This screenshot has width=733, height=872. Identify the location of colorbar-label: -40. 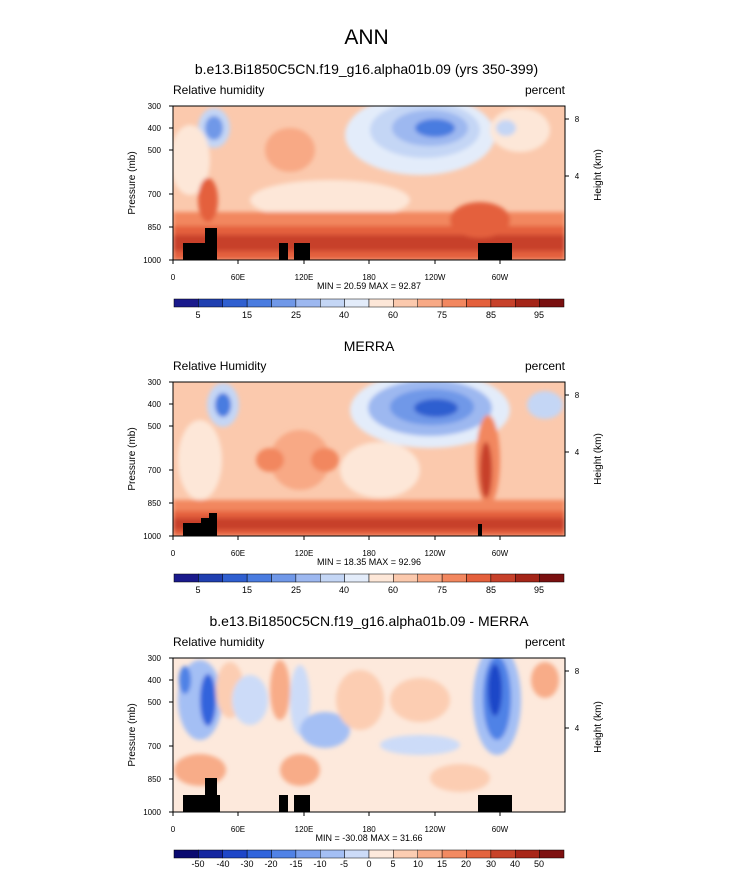
(222, 864).